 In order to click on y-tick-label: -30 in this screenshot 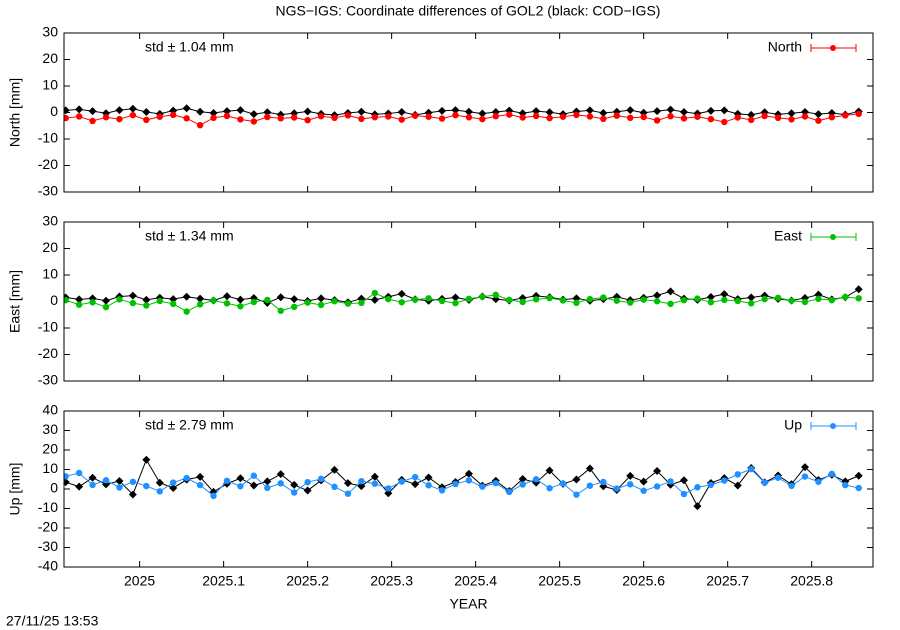, I will do `click(48, 380)`.